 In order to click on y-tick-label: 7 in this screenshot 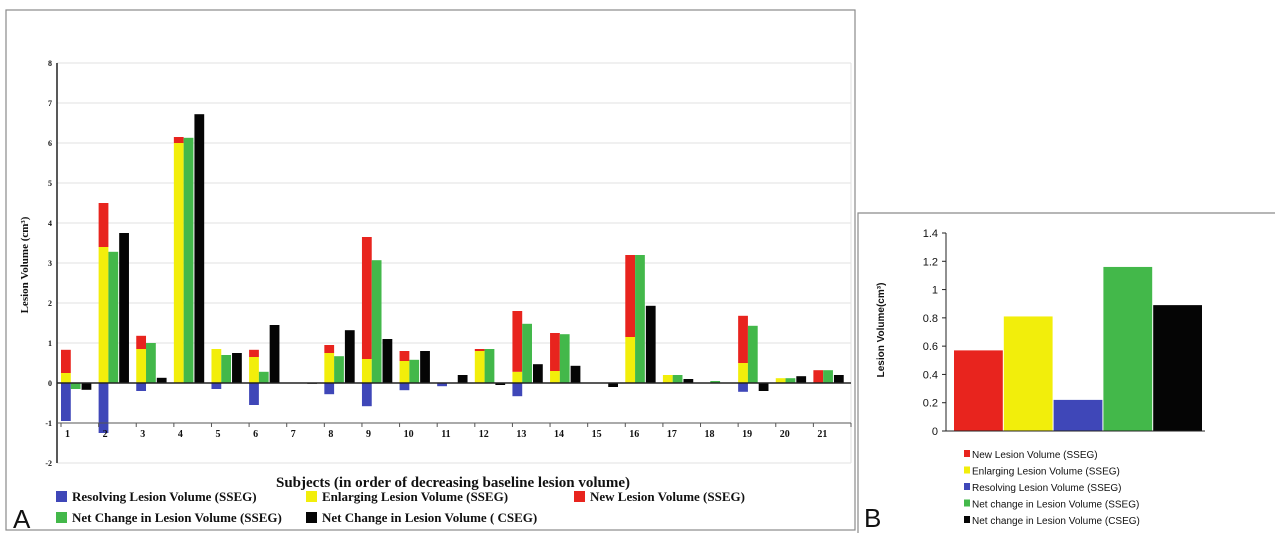, I will do `click(50, 103)`.